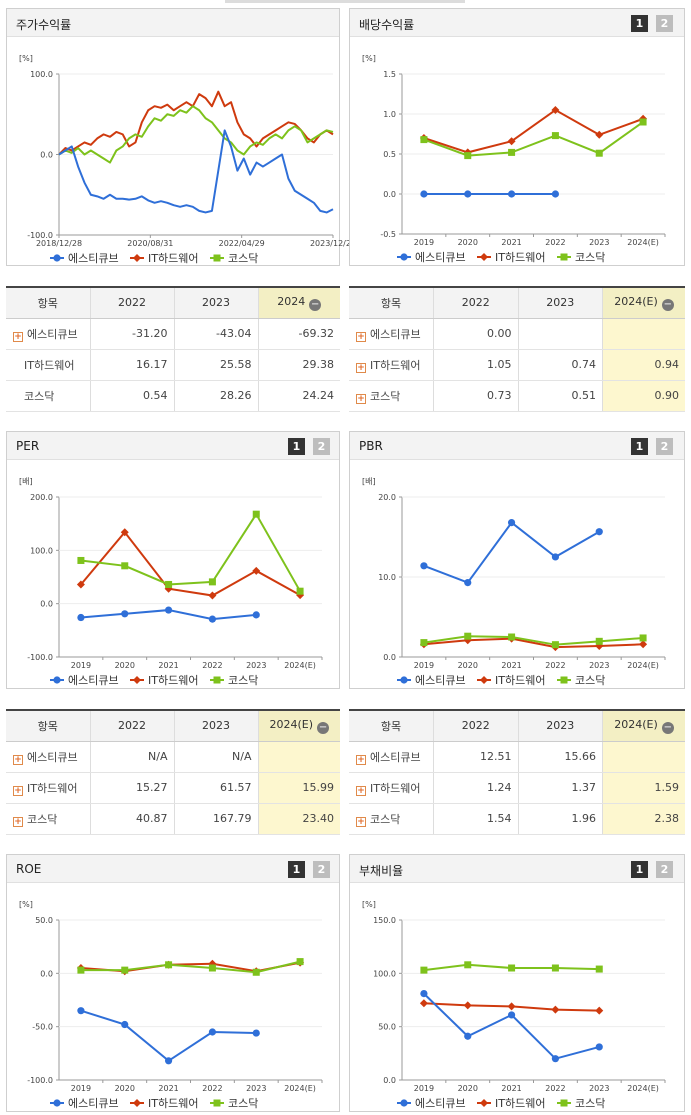  I want to click on x-tick-label: 2019, so click(81, 1088).